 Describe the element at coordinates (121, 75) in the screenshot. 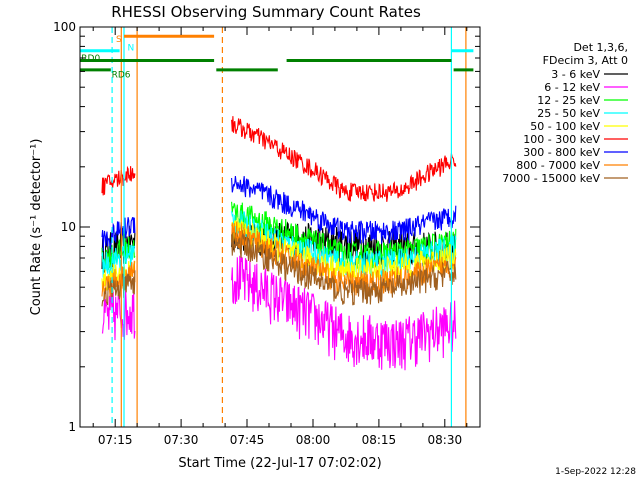

I see `flag-label-rd6: RD6` at that location.